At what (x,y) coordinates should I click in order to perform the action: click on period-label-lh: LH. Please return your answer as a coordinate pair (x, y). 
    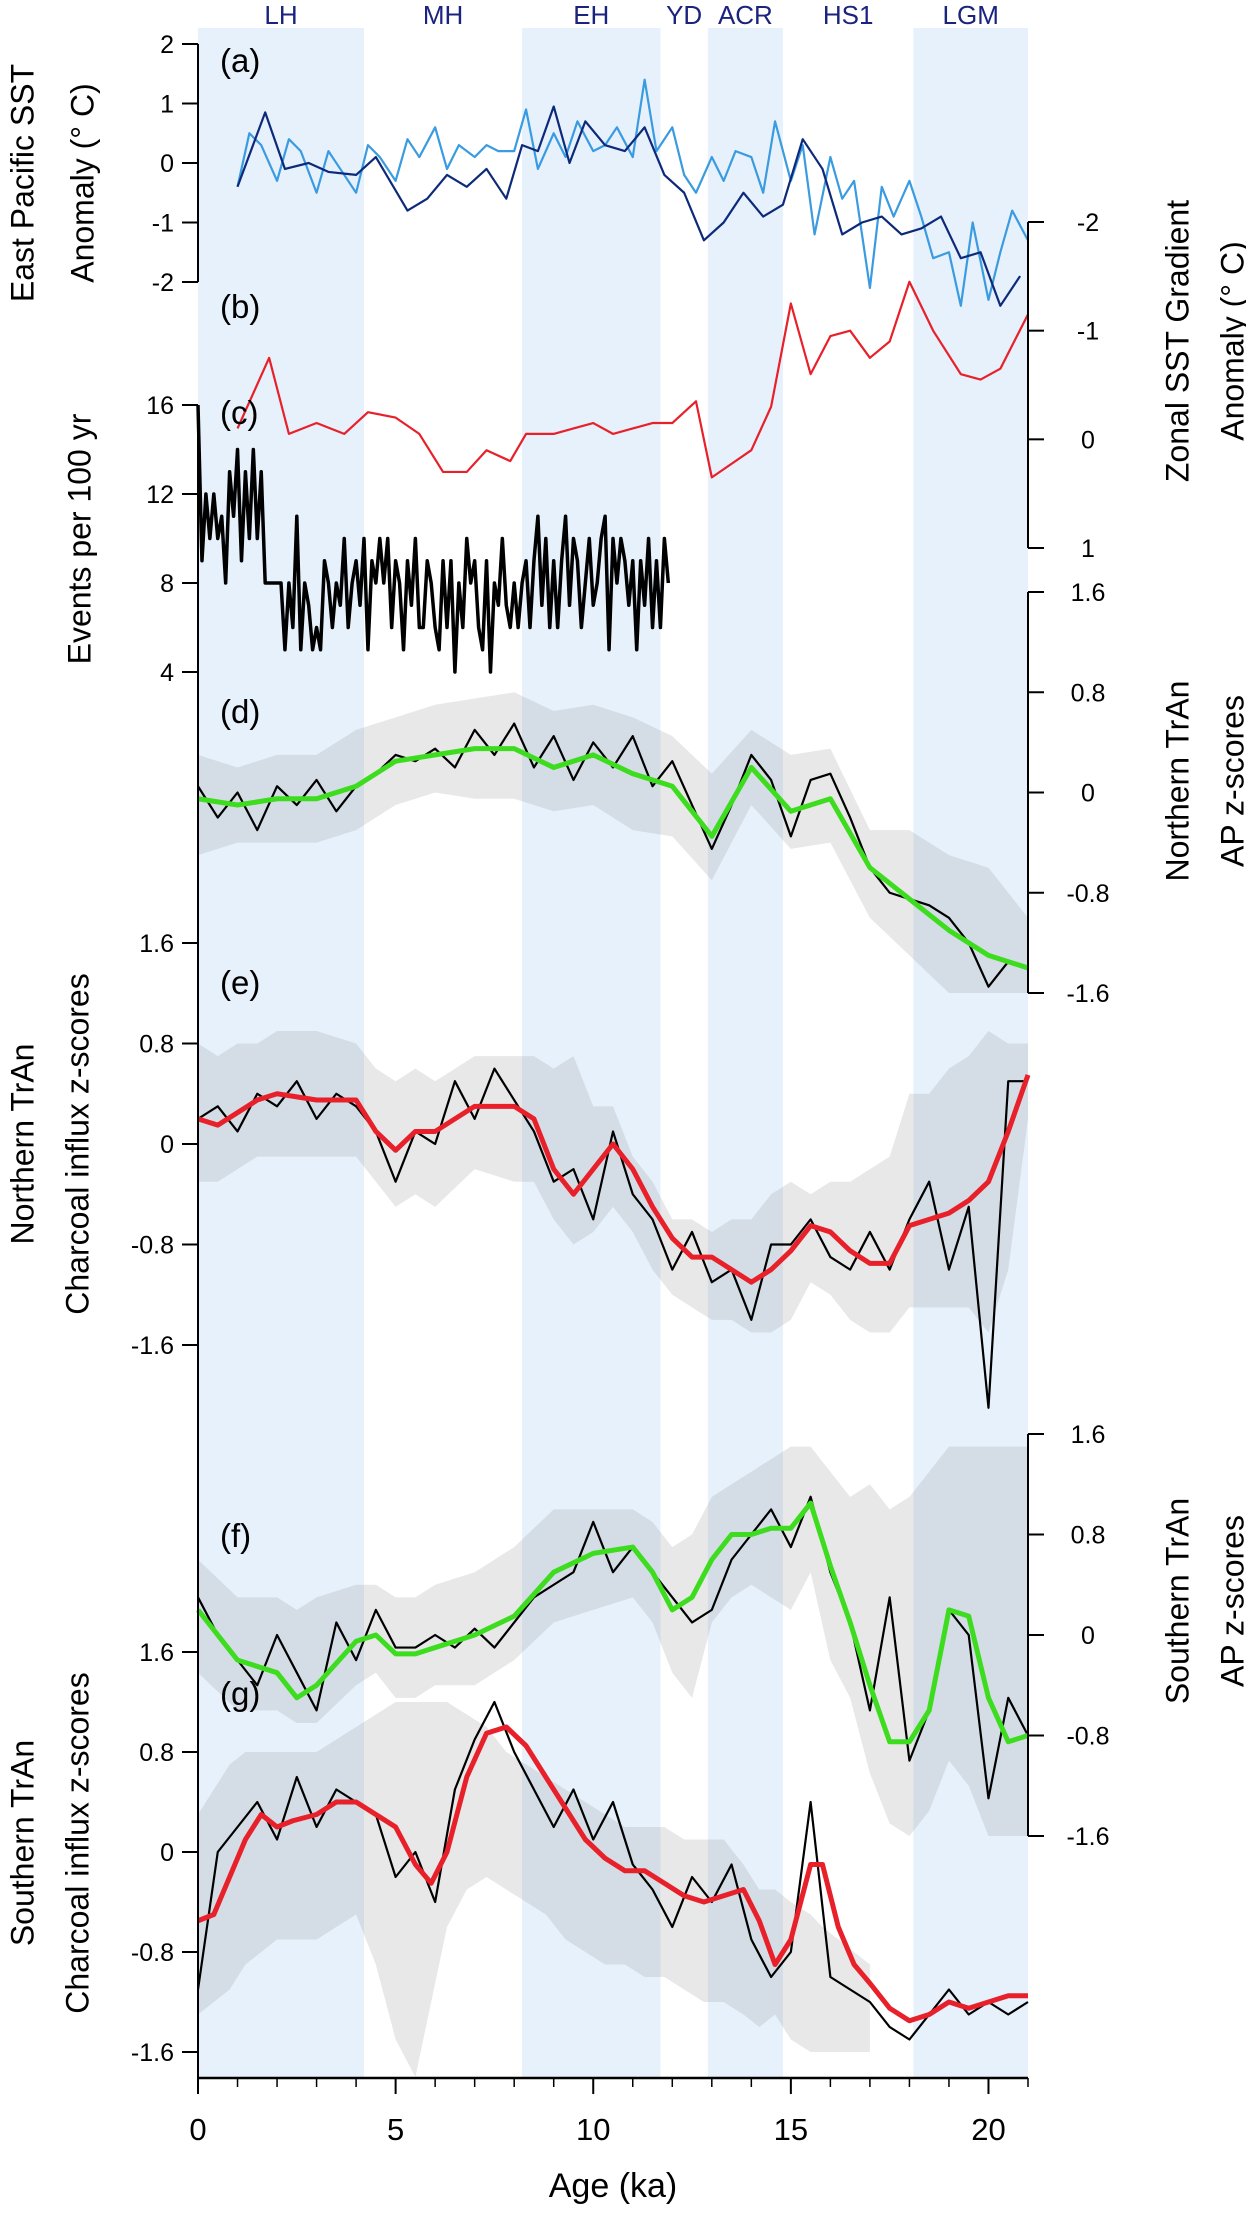
    Looking at the image, I should click on (280, 15).